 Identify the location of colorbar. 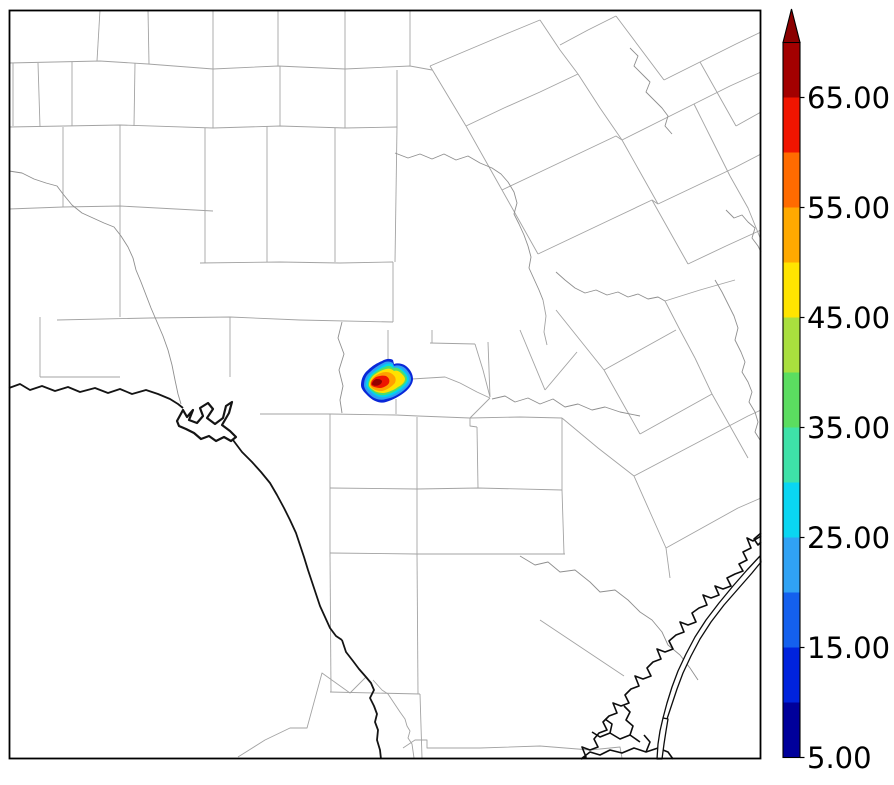
(793, 383).